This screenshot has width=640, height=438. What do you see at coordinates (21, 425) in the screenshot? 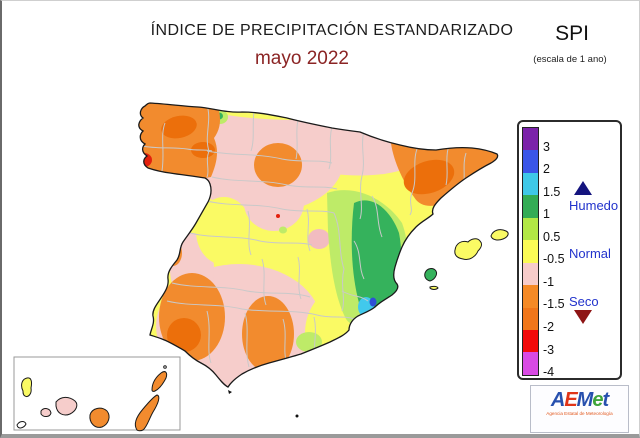
I see `island-el-hierro` at bounding box center [21, 425].